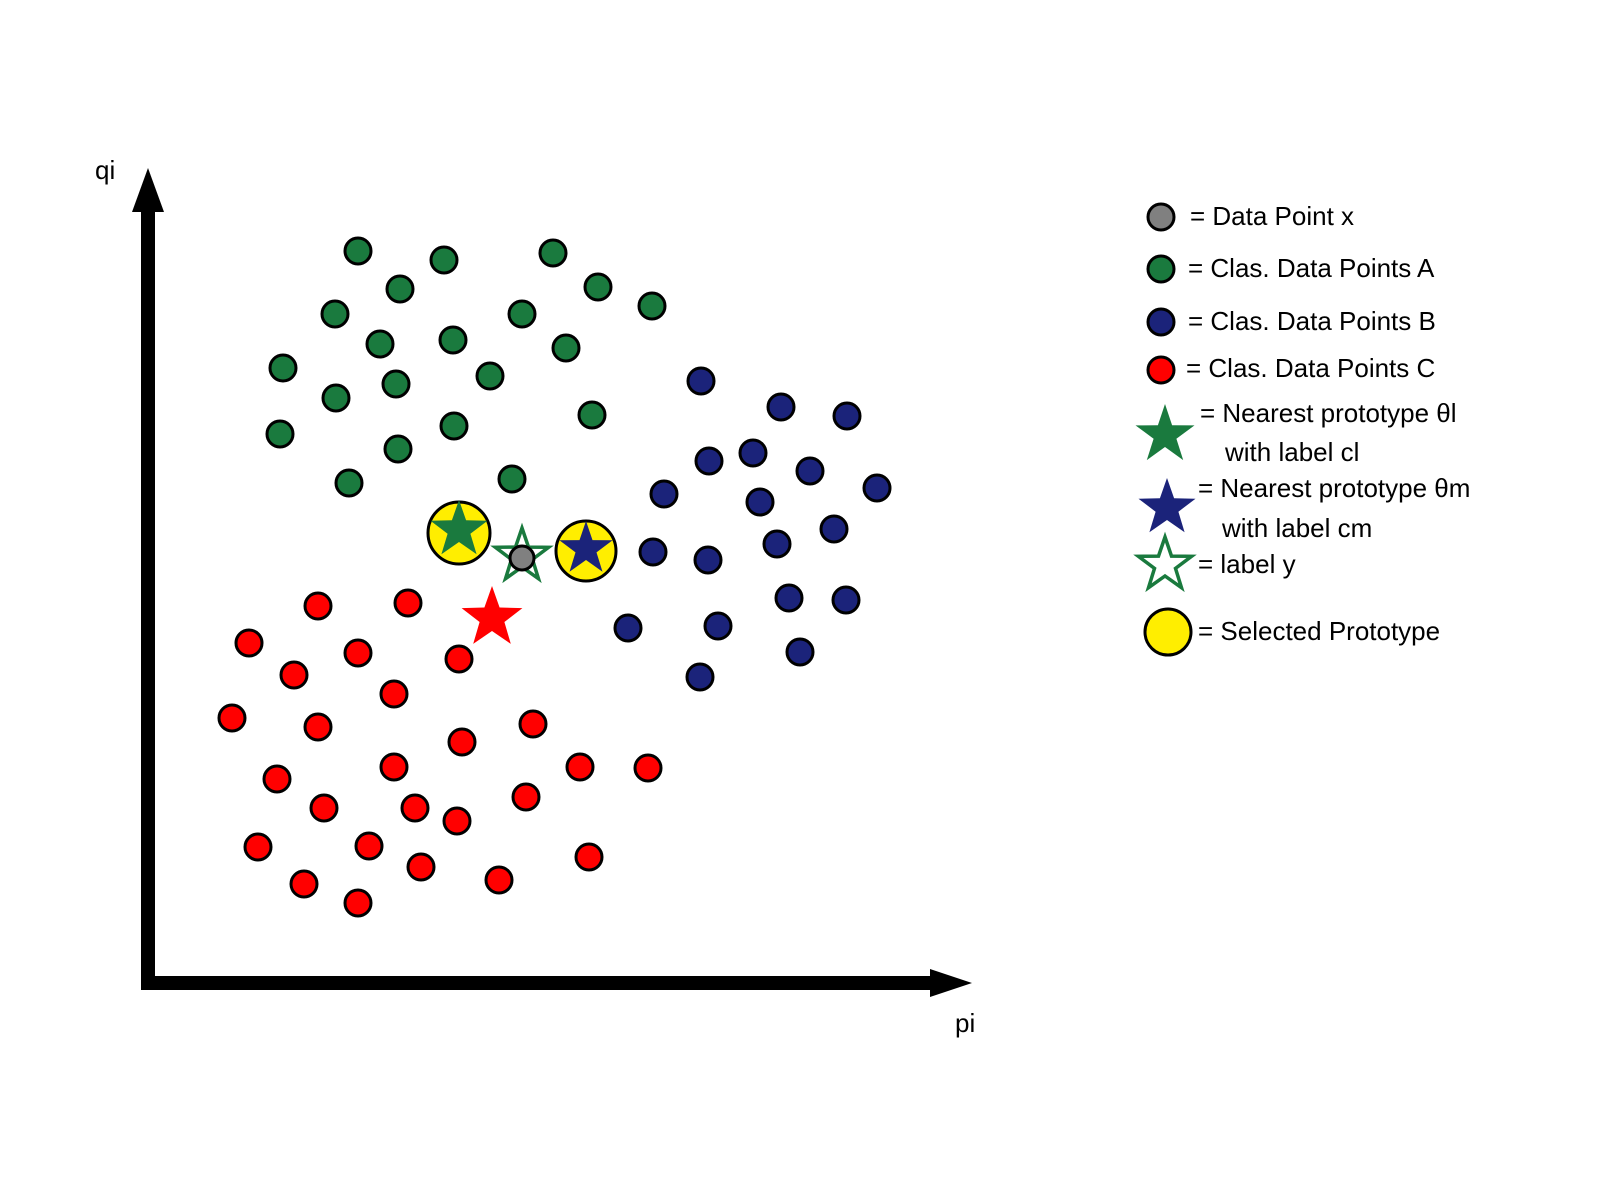  I want to click on legend-data-point-x-icon, so click(1161, 217).